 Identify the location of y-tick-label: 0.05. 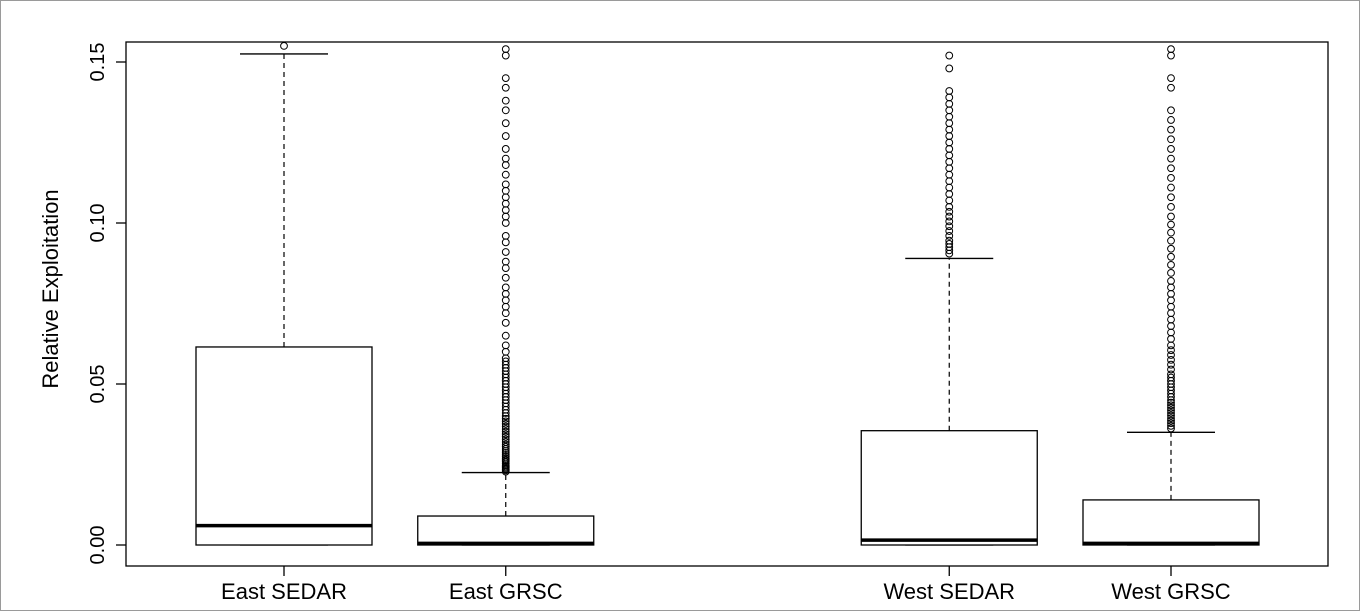
(98, 384).